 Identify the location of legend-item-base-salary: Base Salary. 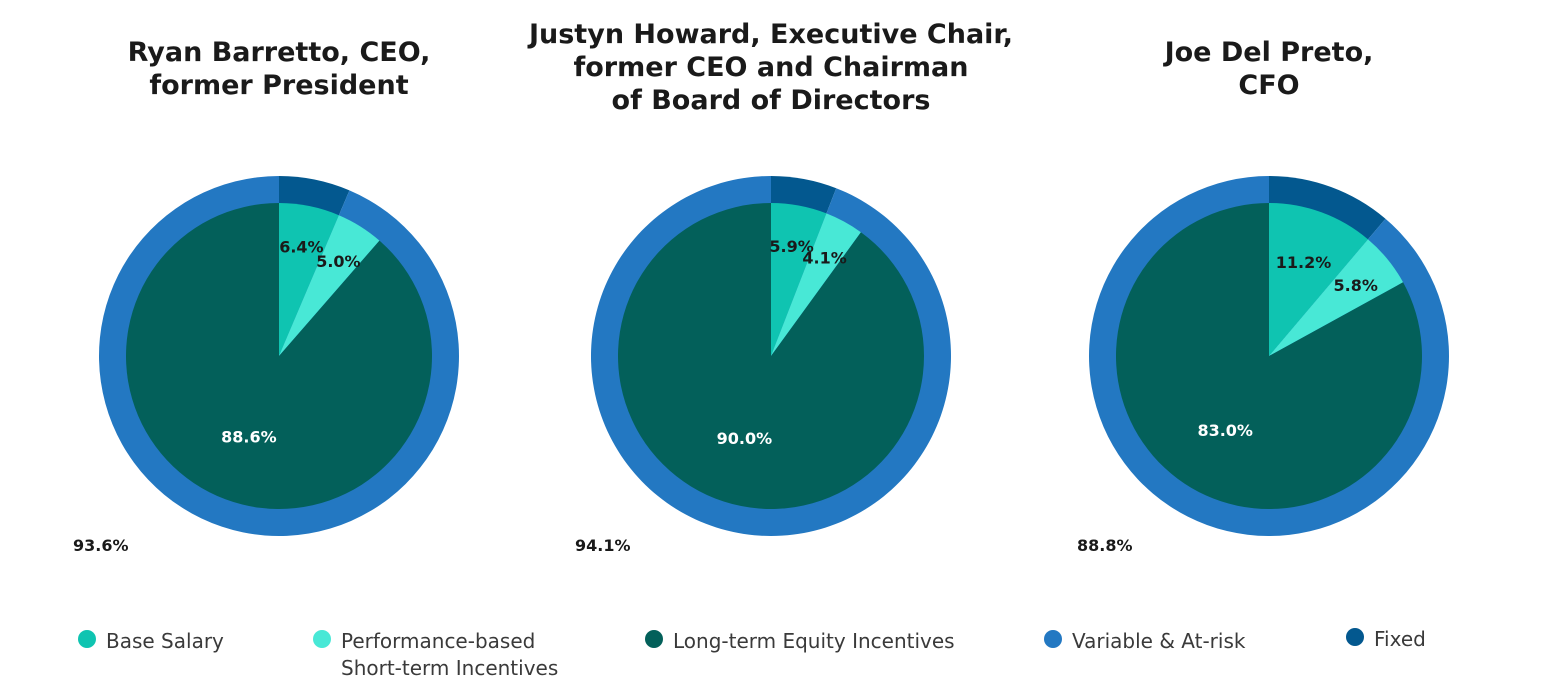
(151, 641).